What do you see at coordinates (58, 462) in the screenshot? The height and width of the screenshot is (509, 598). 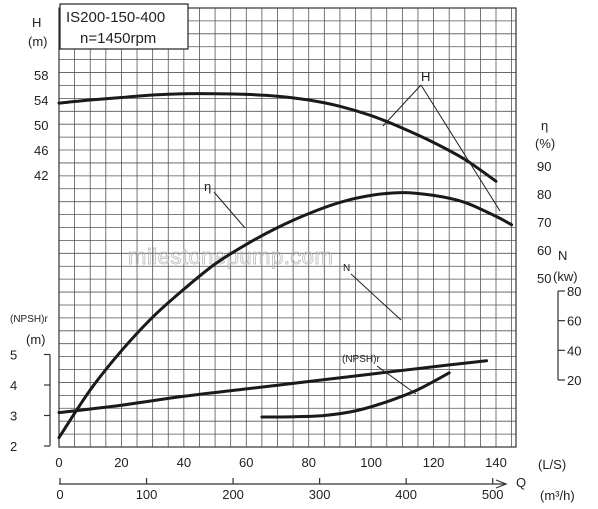 I see `q-ls-tick-label: 0` at bounding box center [58, 462].